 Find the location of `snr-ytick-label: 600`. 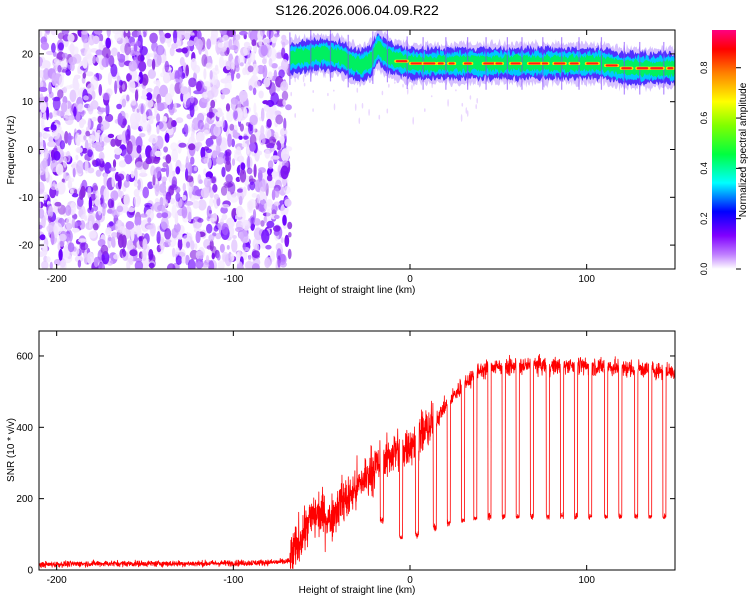

snr-ytick-label: 600 is located at coordinates (24, 356).